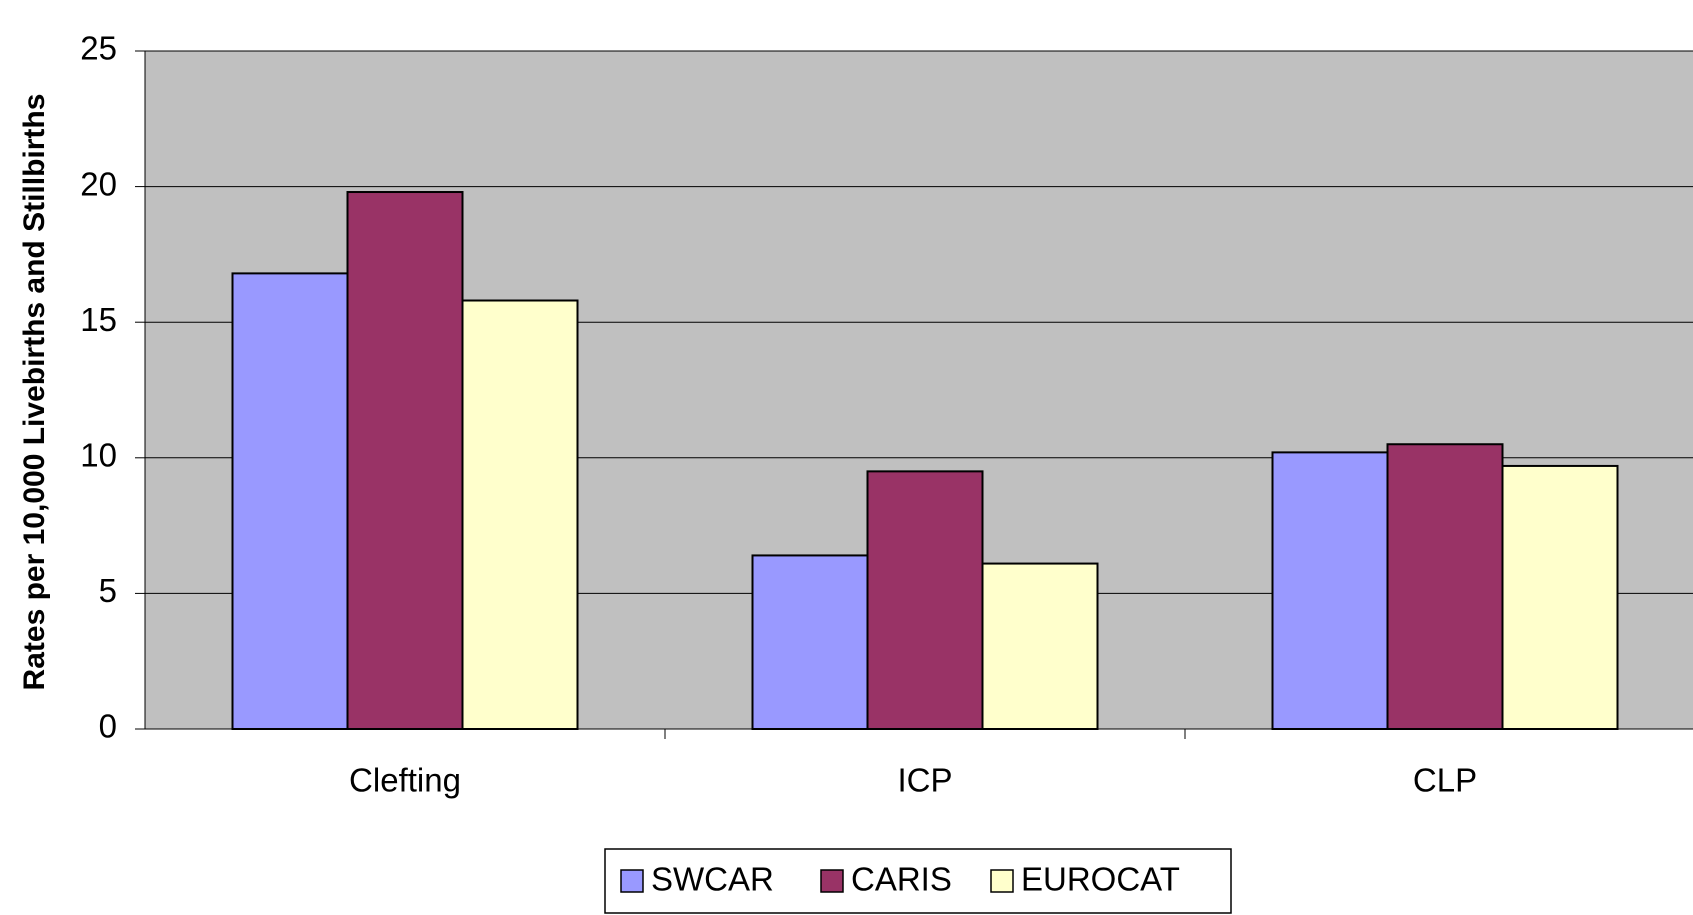  Describe the element at coordinates (1100, 879) in the screenshot. I see `legend-label: EUROCAT` at that location.